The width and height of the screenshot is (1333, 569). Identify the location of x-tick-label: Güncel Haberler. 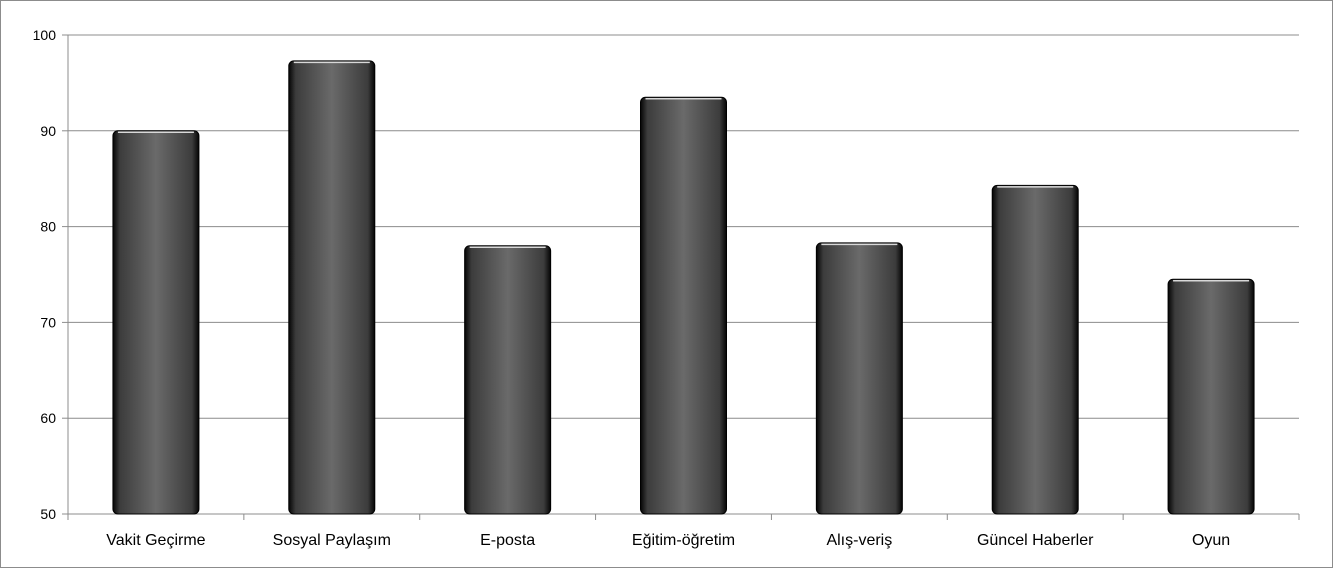
(1035, 540).